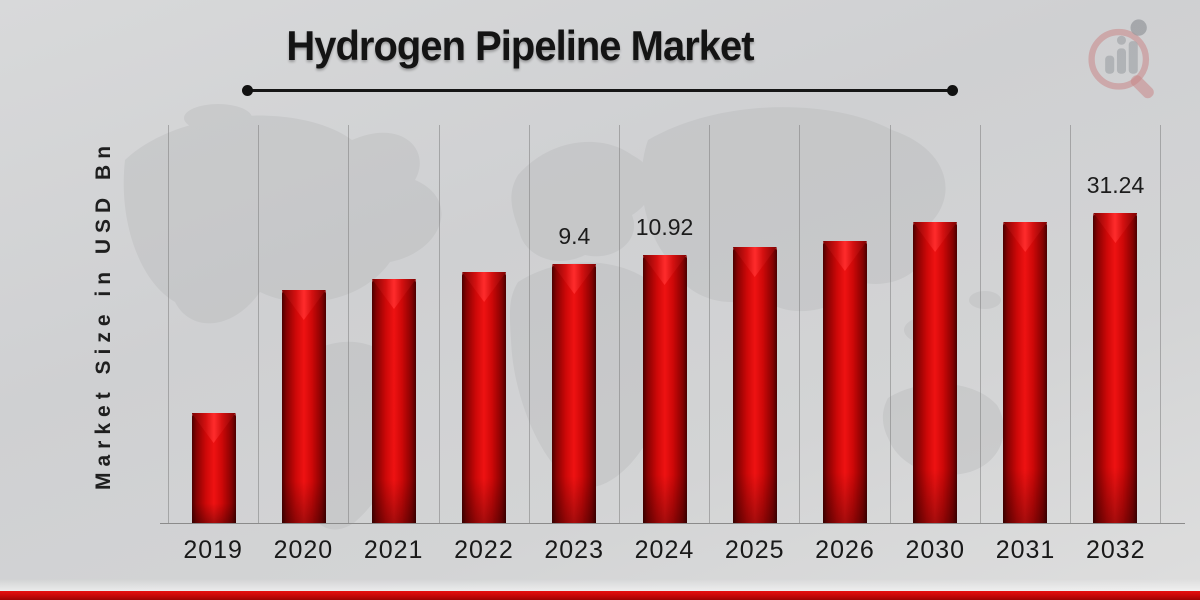  Describe the element at coordinates (844, 382) in the screenshot. I see `bar-2026` at that location.